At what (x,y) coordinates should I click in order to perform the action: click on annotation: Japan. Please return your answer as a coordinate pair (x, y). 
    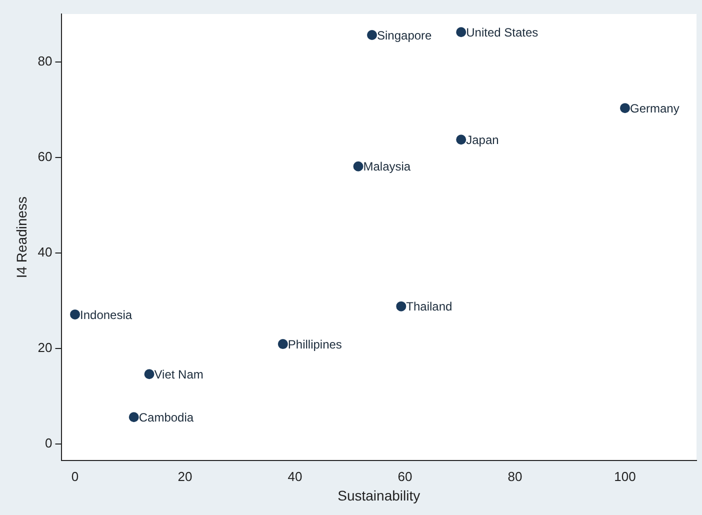
    Looking at the image, I should click on (482, 139).